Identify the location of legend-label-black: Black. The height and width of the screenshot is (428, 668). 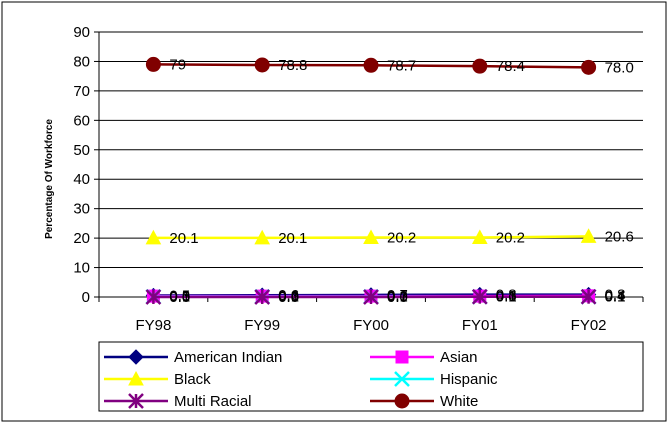
(192, 379).